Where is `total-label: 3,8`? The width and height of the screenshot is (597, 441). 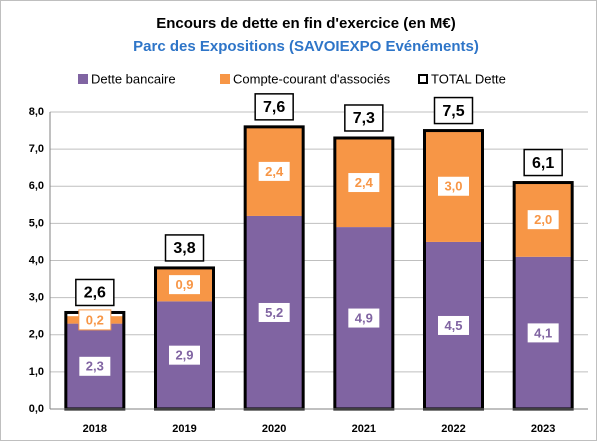 total-label: 3,8 is located at coordinates (184, 248).